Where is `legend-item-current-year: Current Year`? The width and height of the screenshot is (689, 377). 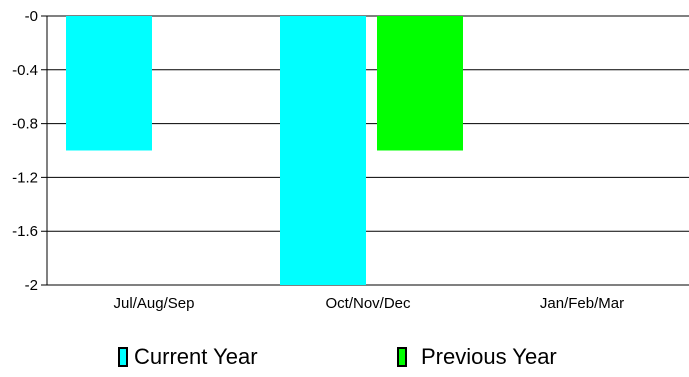 legend-item-current-year: Current Year is located at coordinates (188, 357).